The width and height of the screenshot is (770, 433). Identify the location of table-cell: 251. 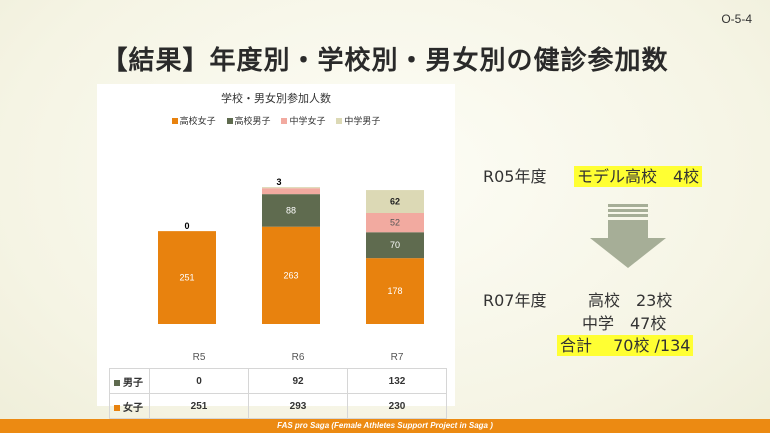
(199, 406).